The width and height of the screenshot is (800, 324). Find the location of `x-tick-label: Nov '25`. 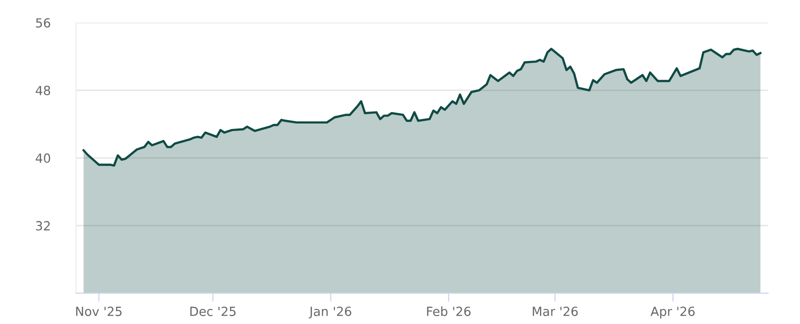

x-tick-label: Nov '25 is located at coordinates (99, 311).